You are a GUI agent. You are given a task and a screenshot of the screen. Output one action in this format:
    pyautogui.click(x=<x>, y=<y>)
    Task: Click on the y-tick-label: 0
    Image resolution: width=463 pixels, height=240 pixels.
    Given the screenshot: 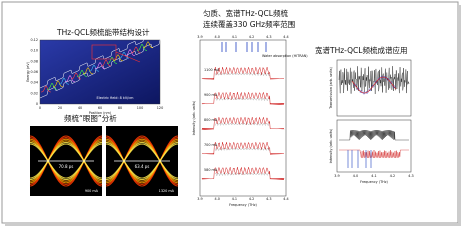 What is the action you would take?
    pyautogui.click(x=37, y=104)
    